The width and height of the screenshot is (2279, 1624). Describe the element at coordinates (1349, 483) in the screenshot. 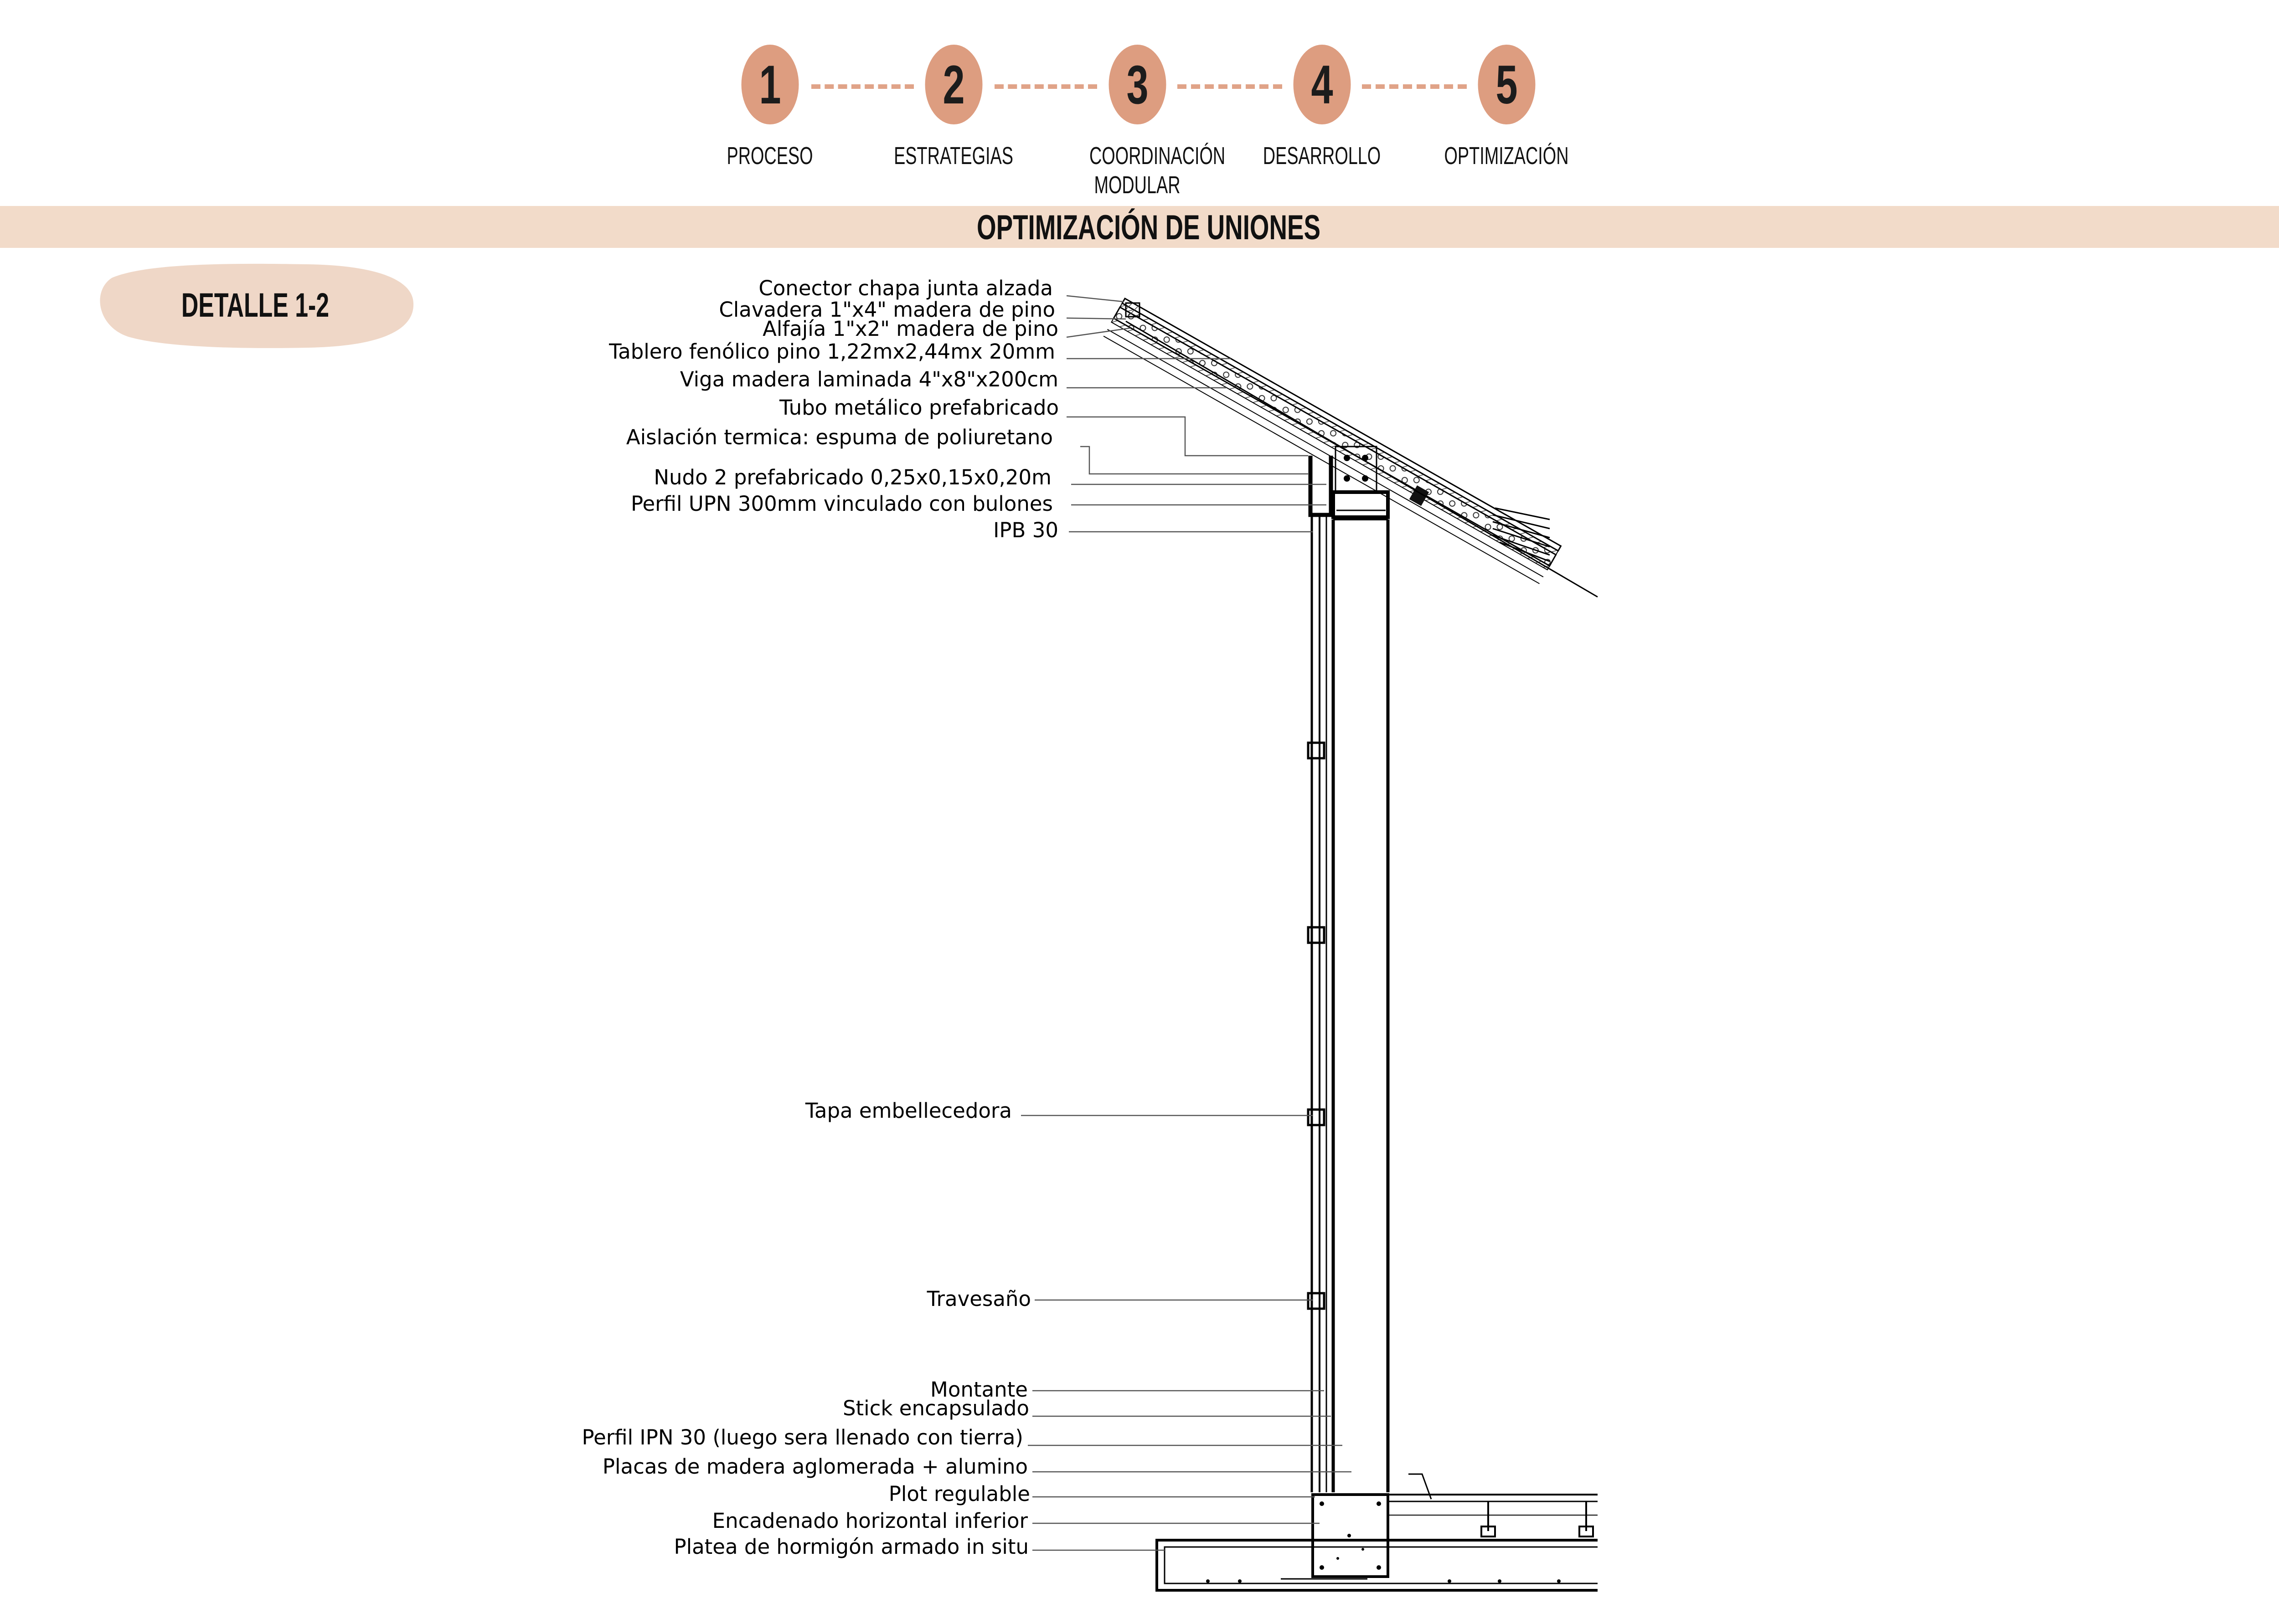

I see `node-connection` at that location.